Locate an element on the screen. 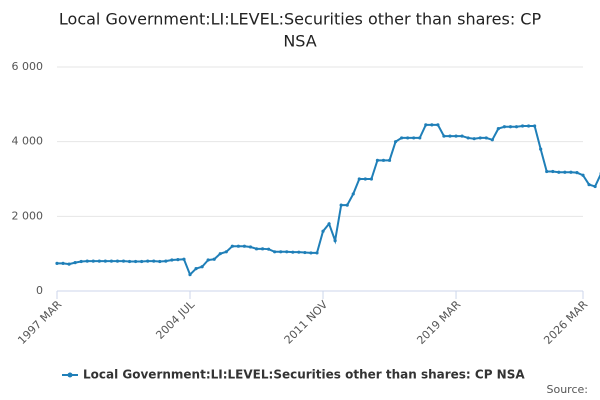  x-tick-label: 2026 MAR is located at coordinates (565, 322).